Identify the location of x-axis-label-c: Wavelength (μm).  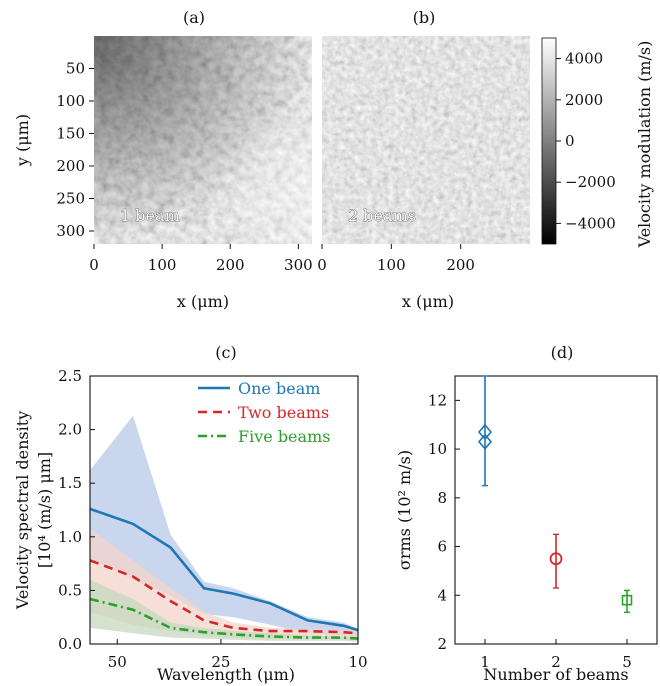
(226, 674).